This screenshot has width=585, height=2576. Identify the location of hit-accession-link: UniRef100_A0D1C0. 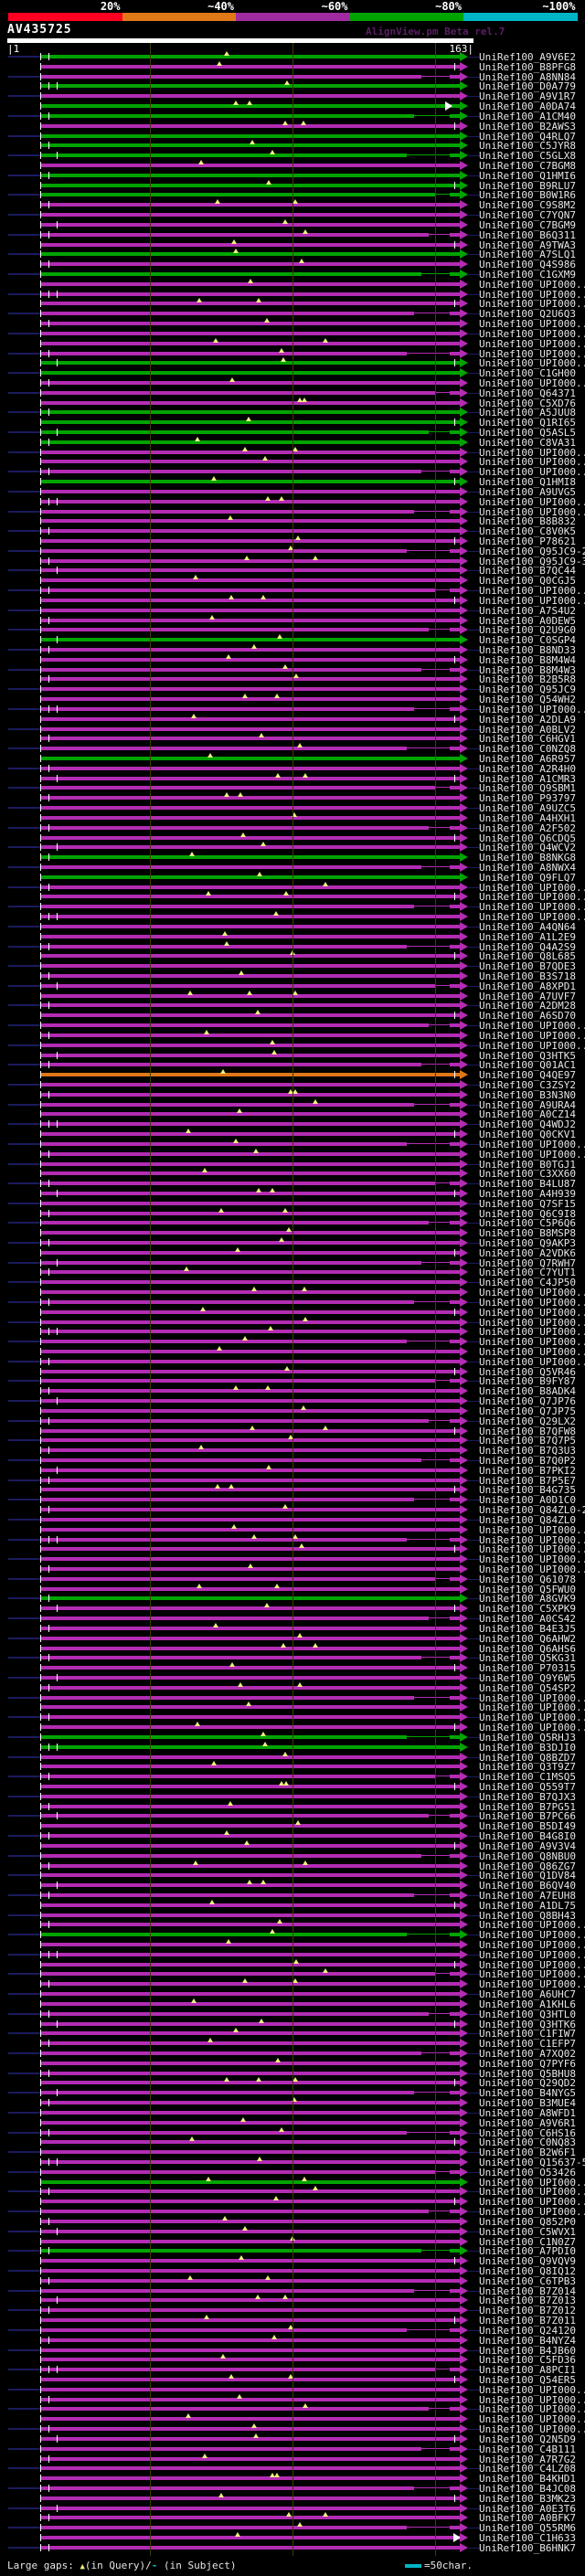
(528, 1500).